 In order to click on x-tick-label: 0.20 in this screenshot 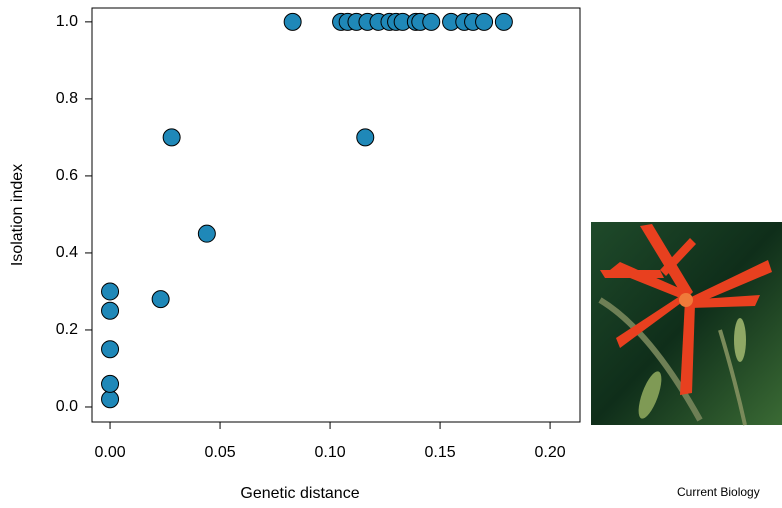, I will do `click(550, 452)`.